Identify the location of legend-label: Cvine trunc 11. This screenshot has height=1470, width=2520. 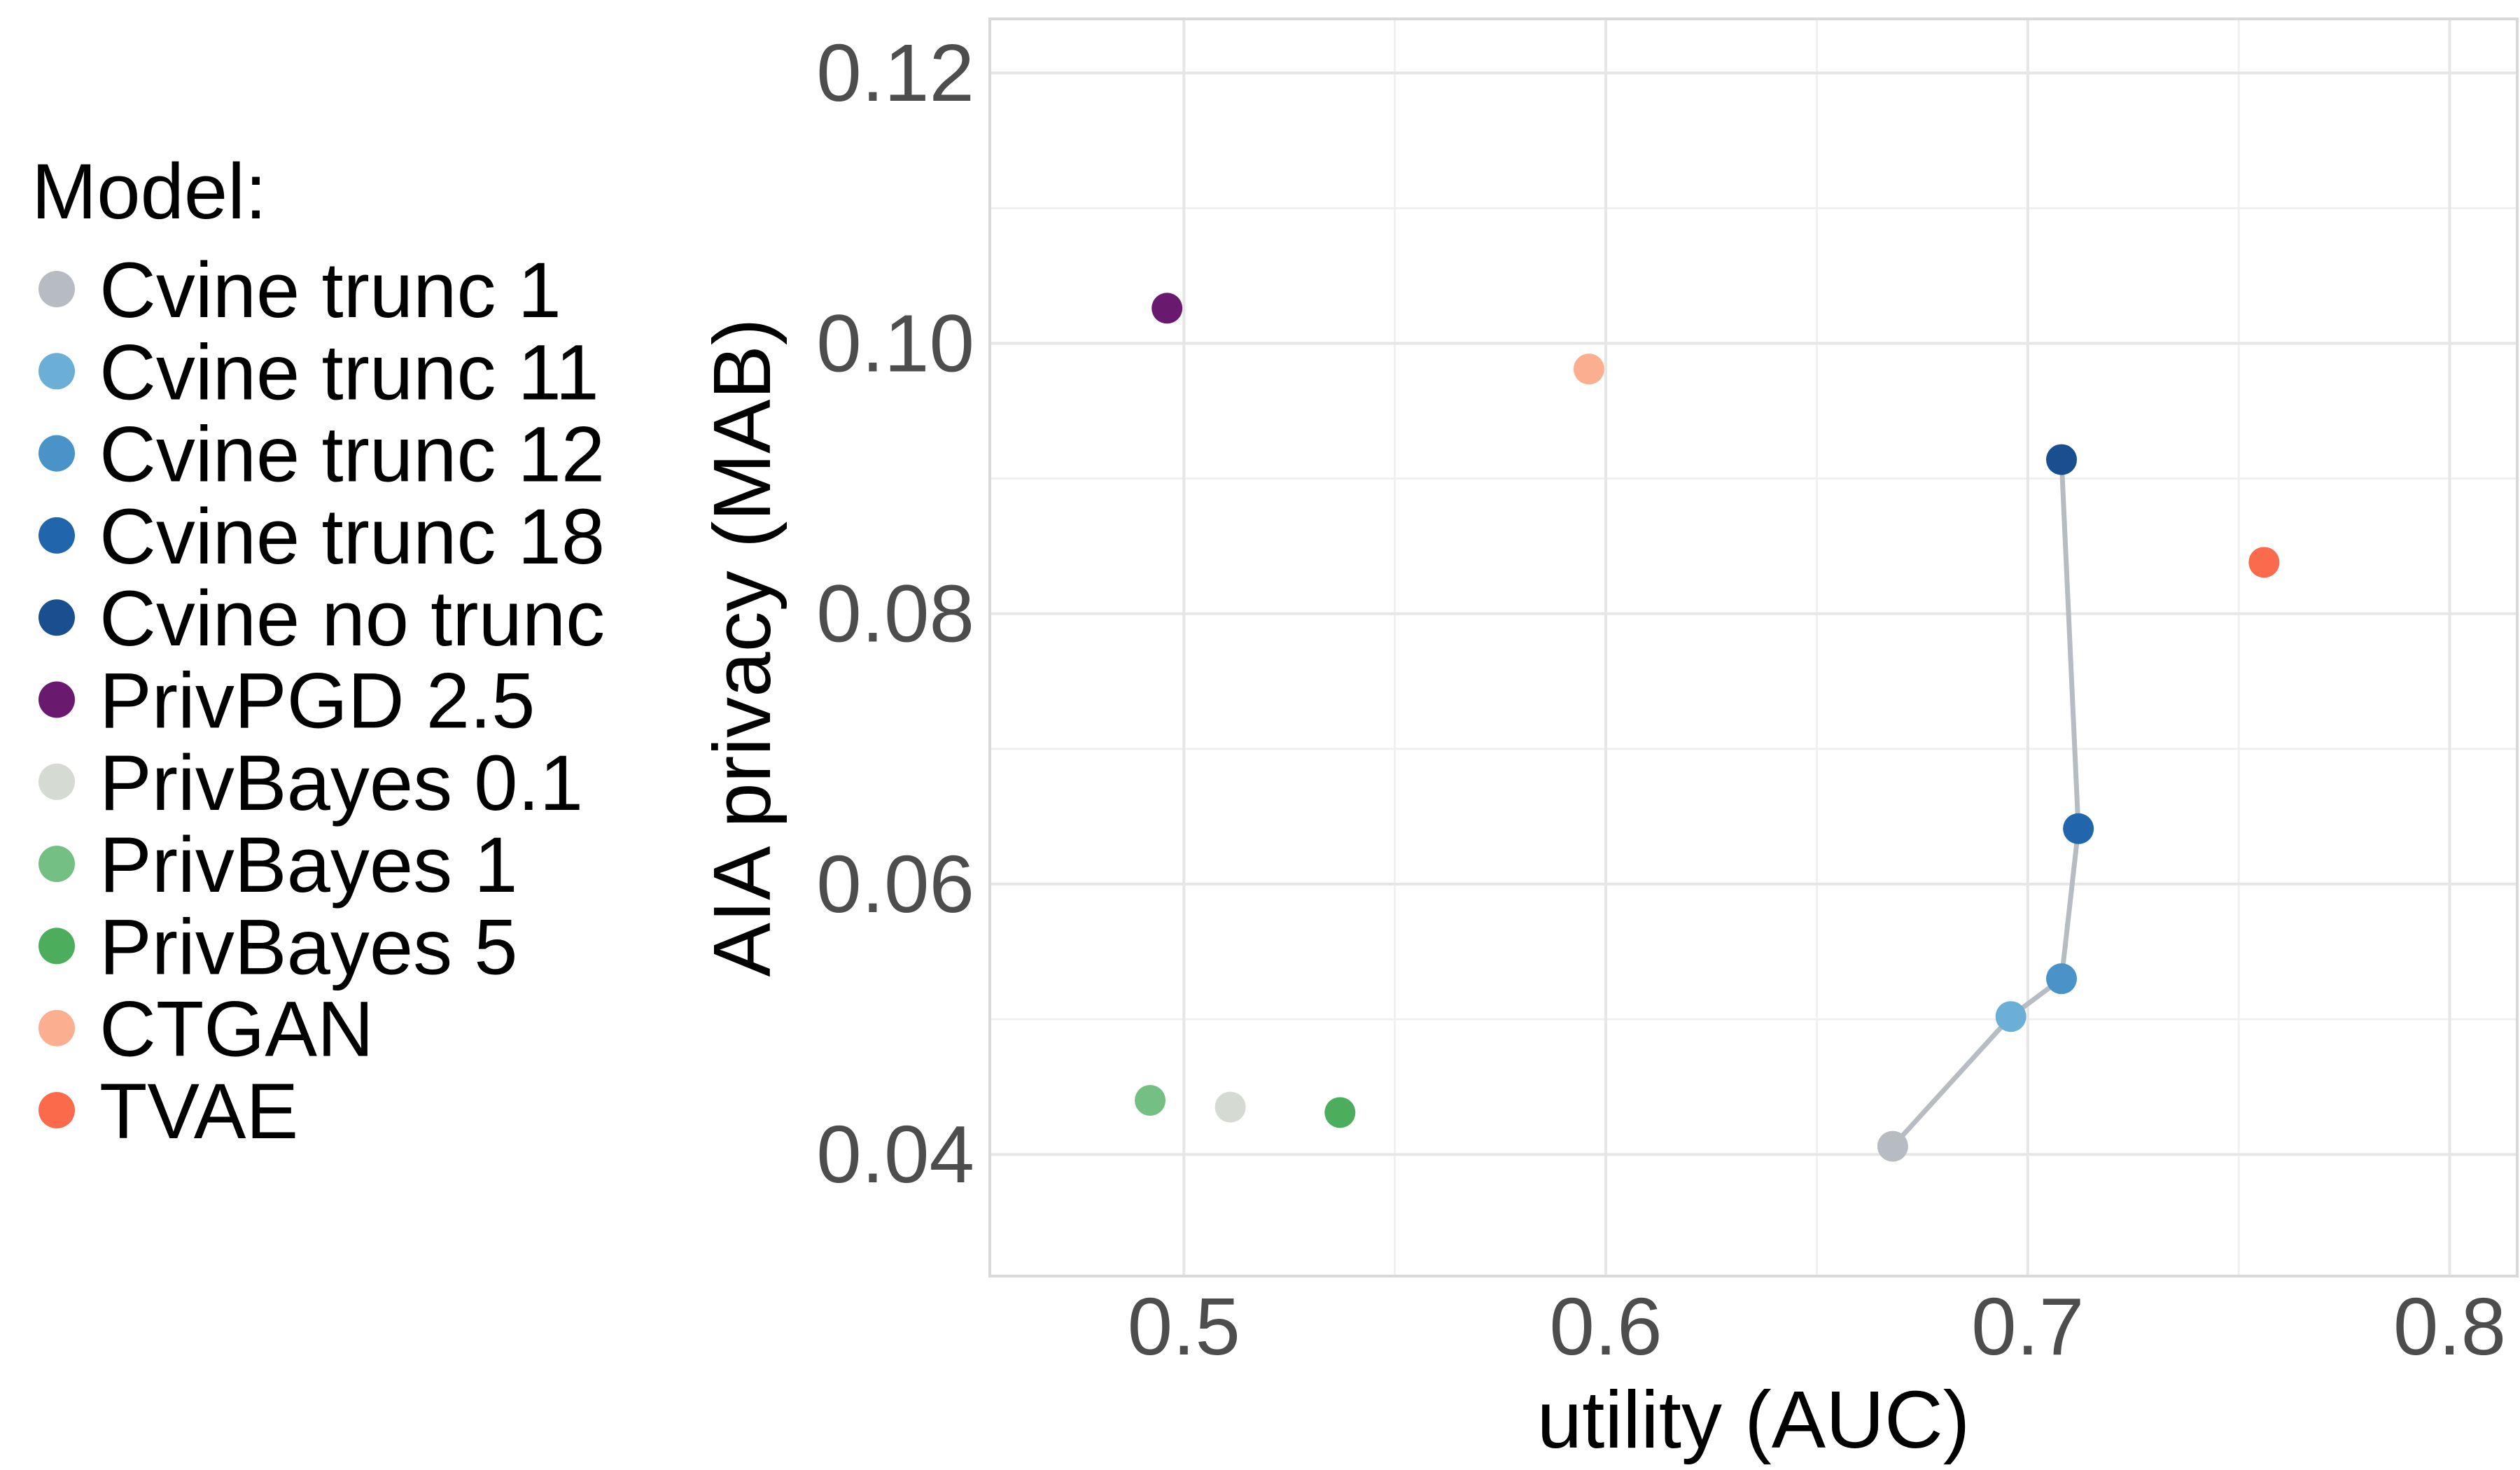
(349, 372).